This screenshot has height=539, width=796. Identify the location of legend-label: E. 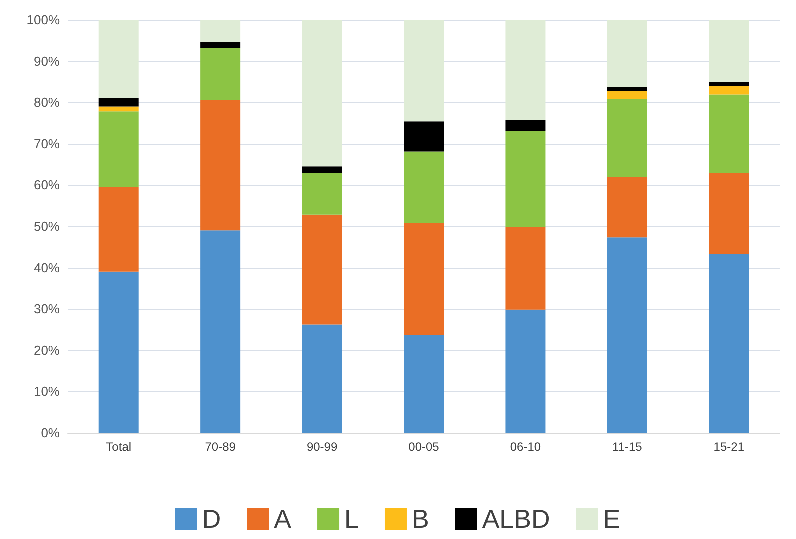
(612, 519).